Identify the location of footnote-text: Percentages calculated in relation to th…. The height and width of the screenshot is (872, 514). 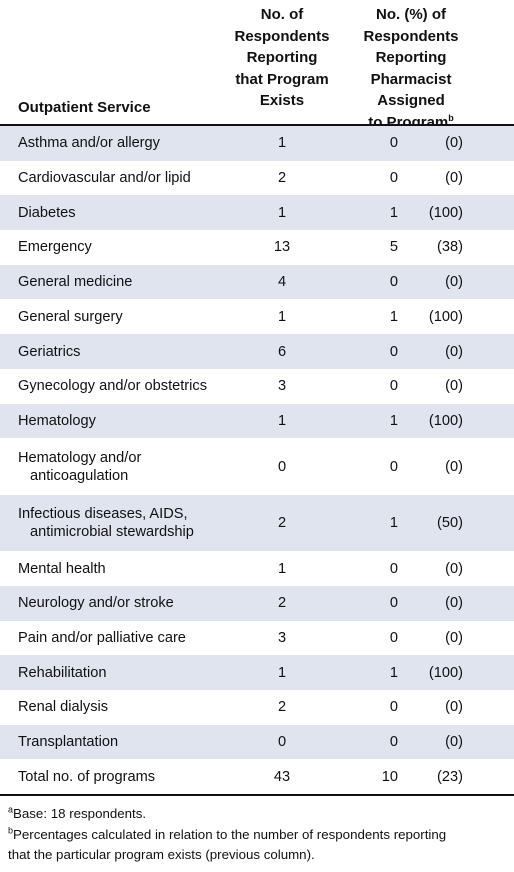
(227, 845).